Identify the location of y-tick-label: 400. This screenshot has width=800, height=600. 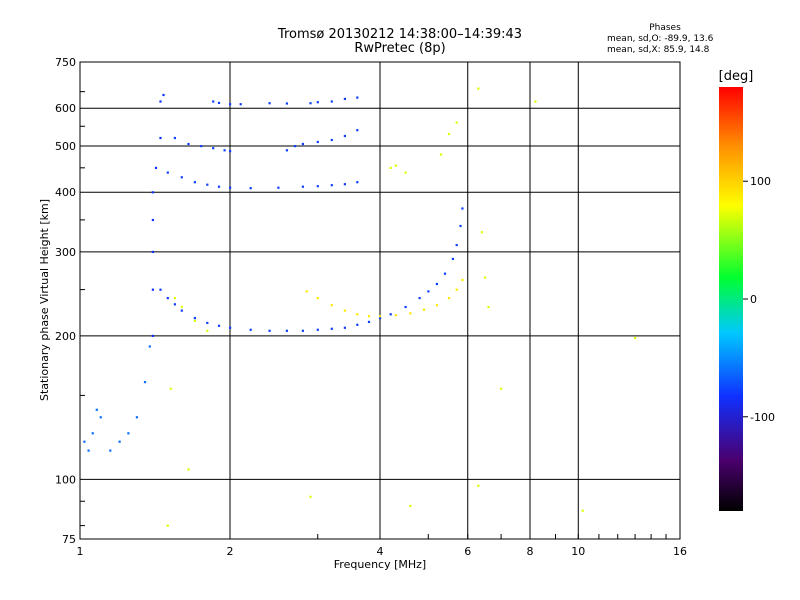
(65, 192).